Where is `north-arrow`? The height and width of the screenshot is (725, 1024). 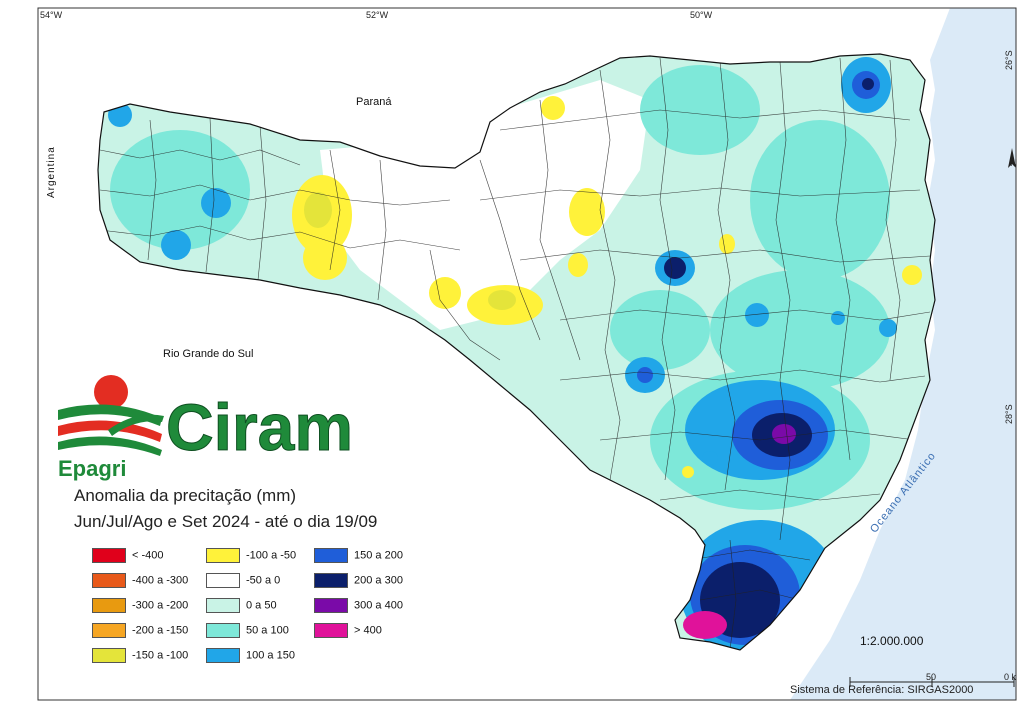
north-arrow is located at coordinates (1012, 158).